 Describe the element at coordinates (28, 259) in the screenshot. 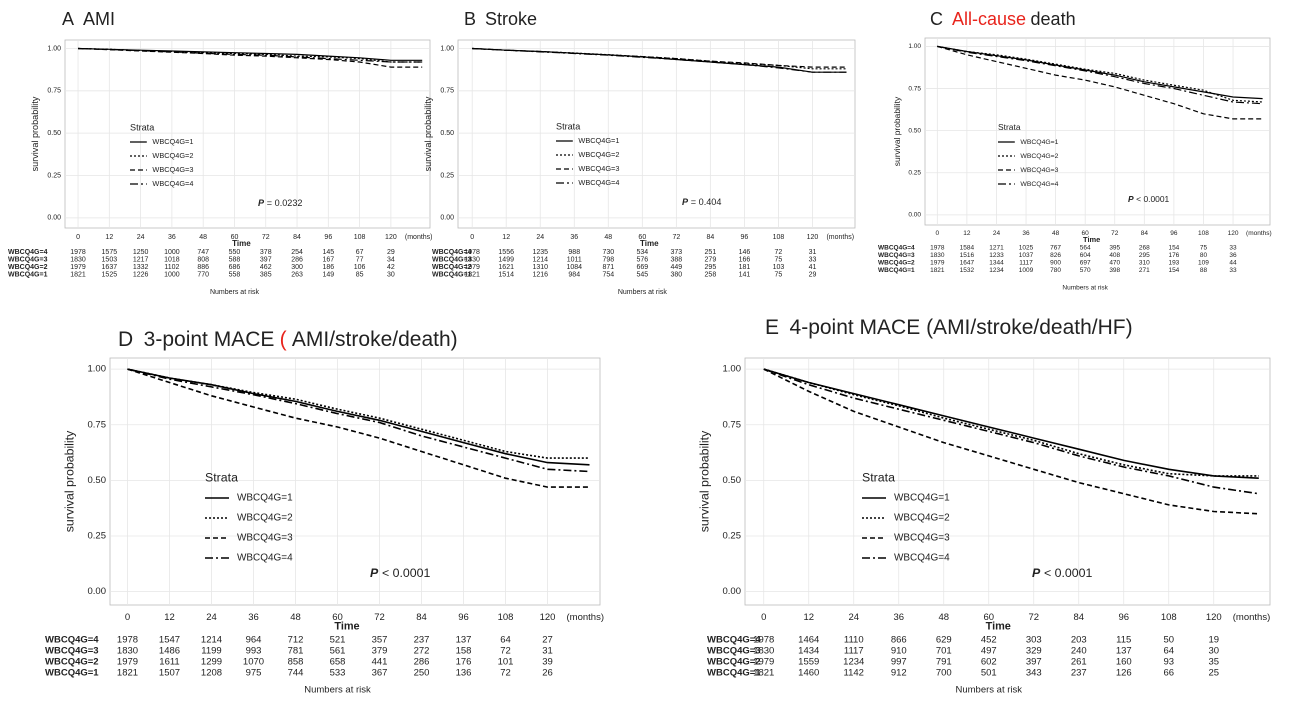

I see `risk-row-label: WBCQ4G=3` at that location.